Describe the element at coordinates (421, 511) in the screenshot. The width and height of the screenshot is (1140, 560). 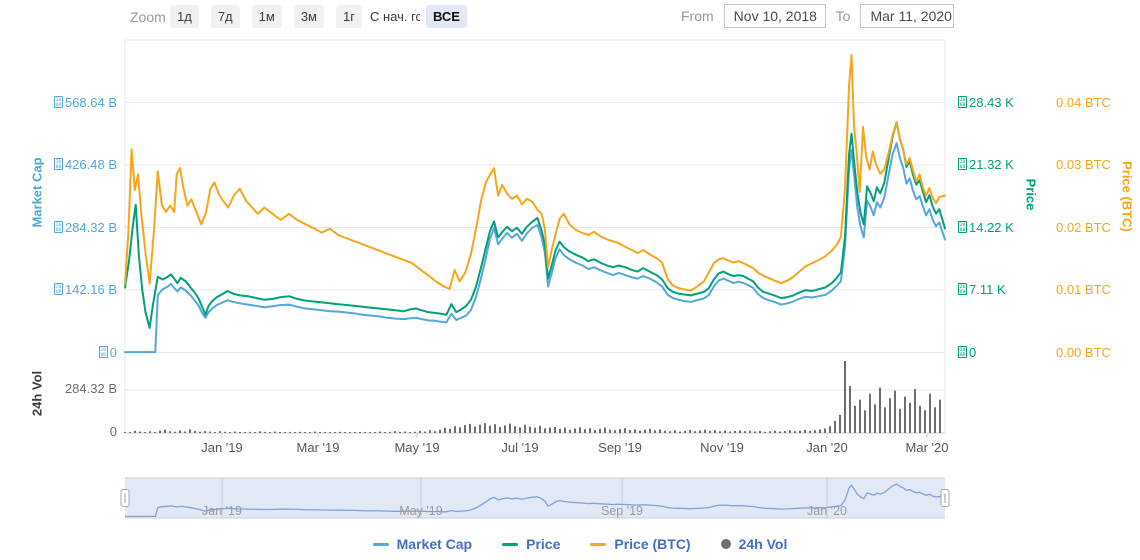
I see `navigator-tick-label: May '19` at that location.